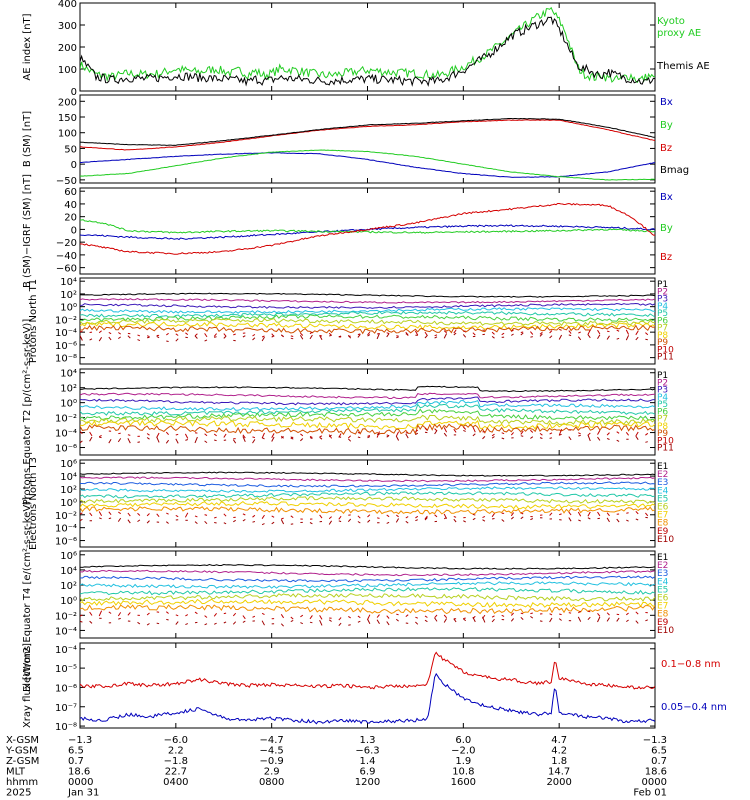 This screenshot has width=750, height=800. I want to click on x-tick-value: −2.0, so click(463, 751).